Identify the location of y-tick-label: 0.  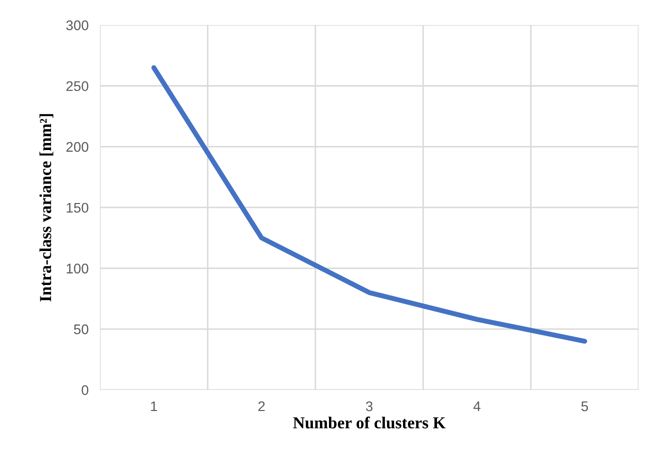
(85, 390).